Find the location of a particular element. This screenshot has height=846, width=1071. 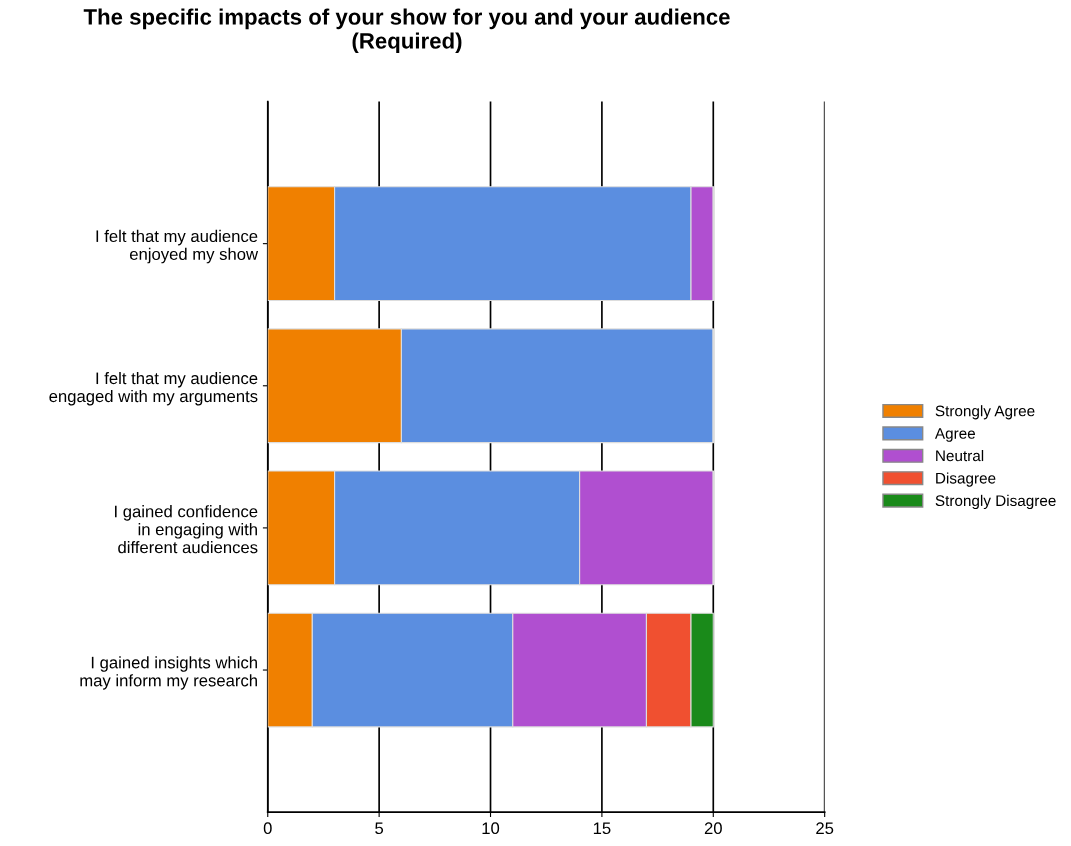

y-tick-label: I gained insights which may inform my research is located at coordinates (168, 673).